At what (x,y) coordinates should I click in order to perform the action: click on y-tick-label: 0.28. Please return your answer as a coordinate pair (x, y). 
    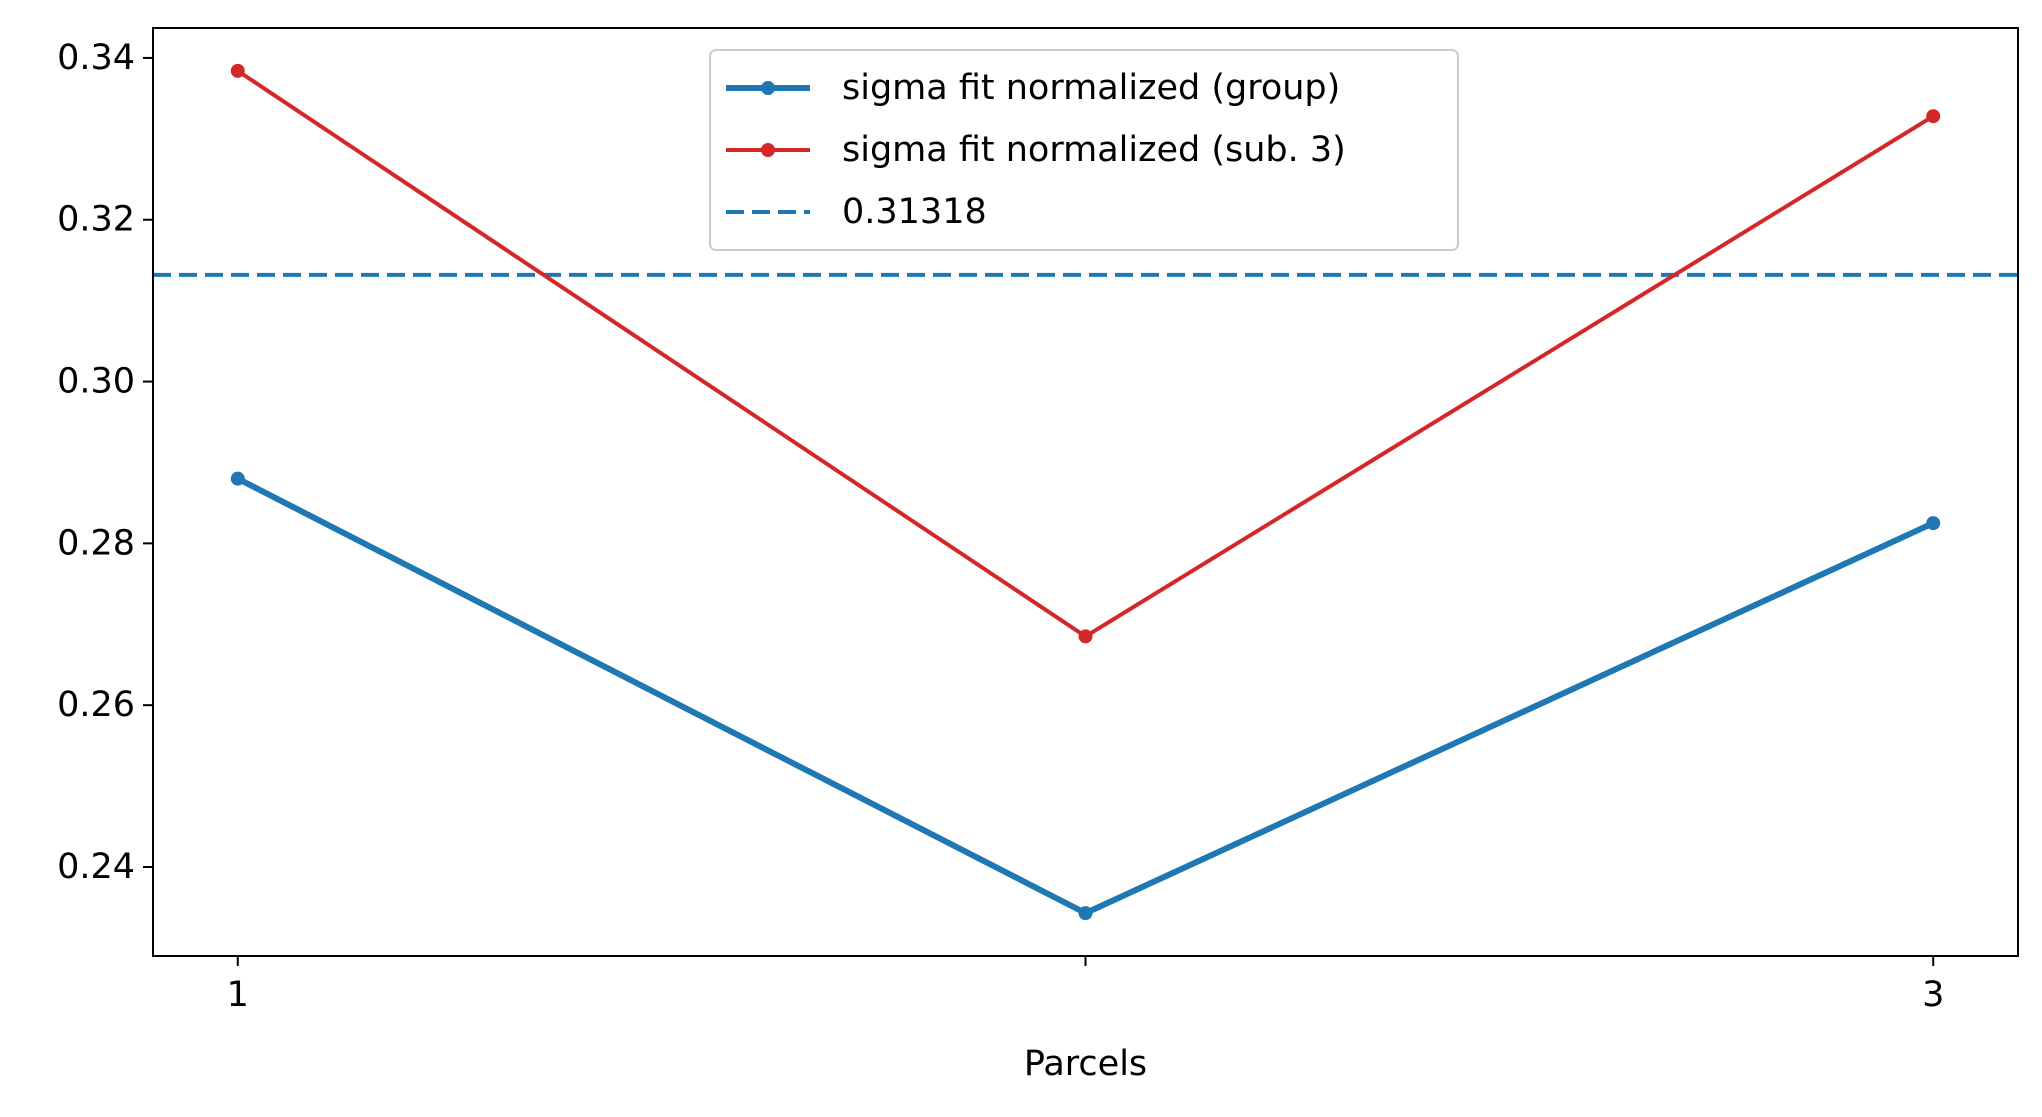
    Looking at the image, I should click on (96, 543).